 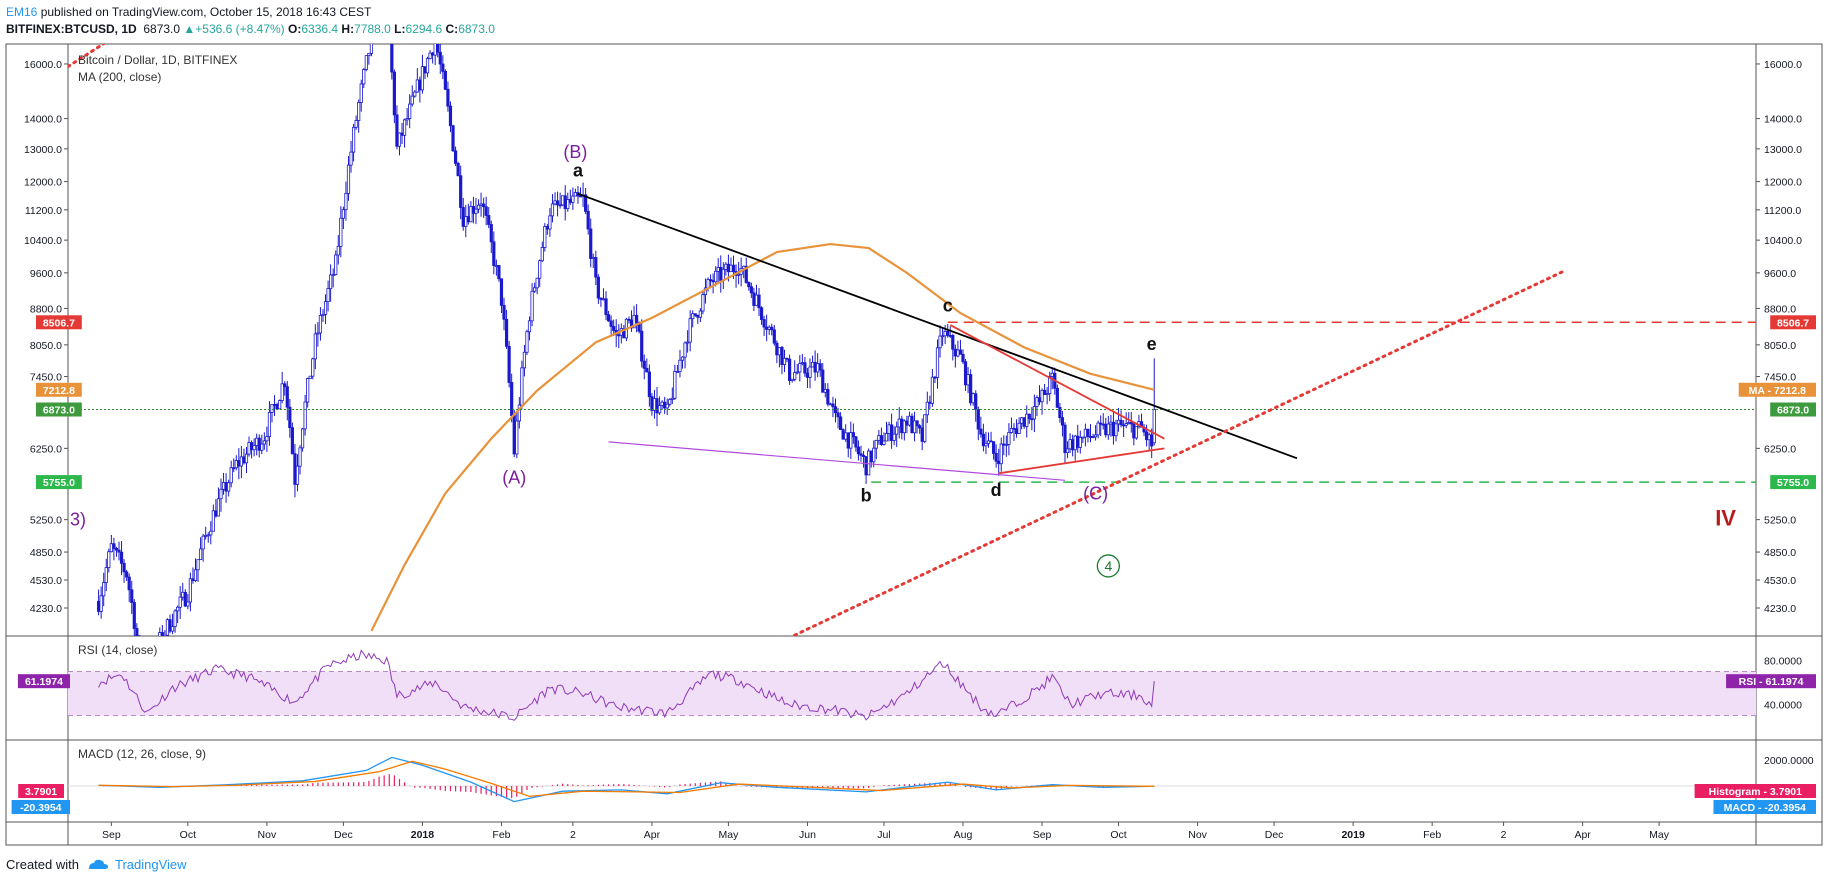 What do you see at coordinates (626, 779) in the screenshot?
I see `macd-signal-line` at bounding box center [626, 779].